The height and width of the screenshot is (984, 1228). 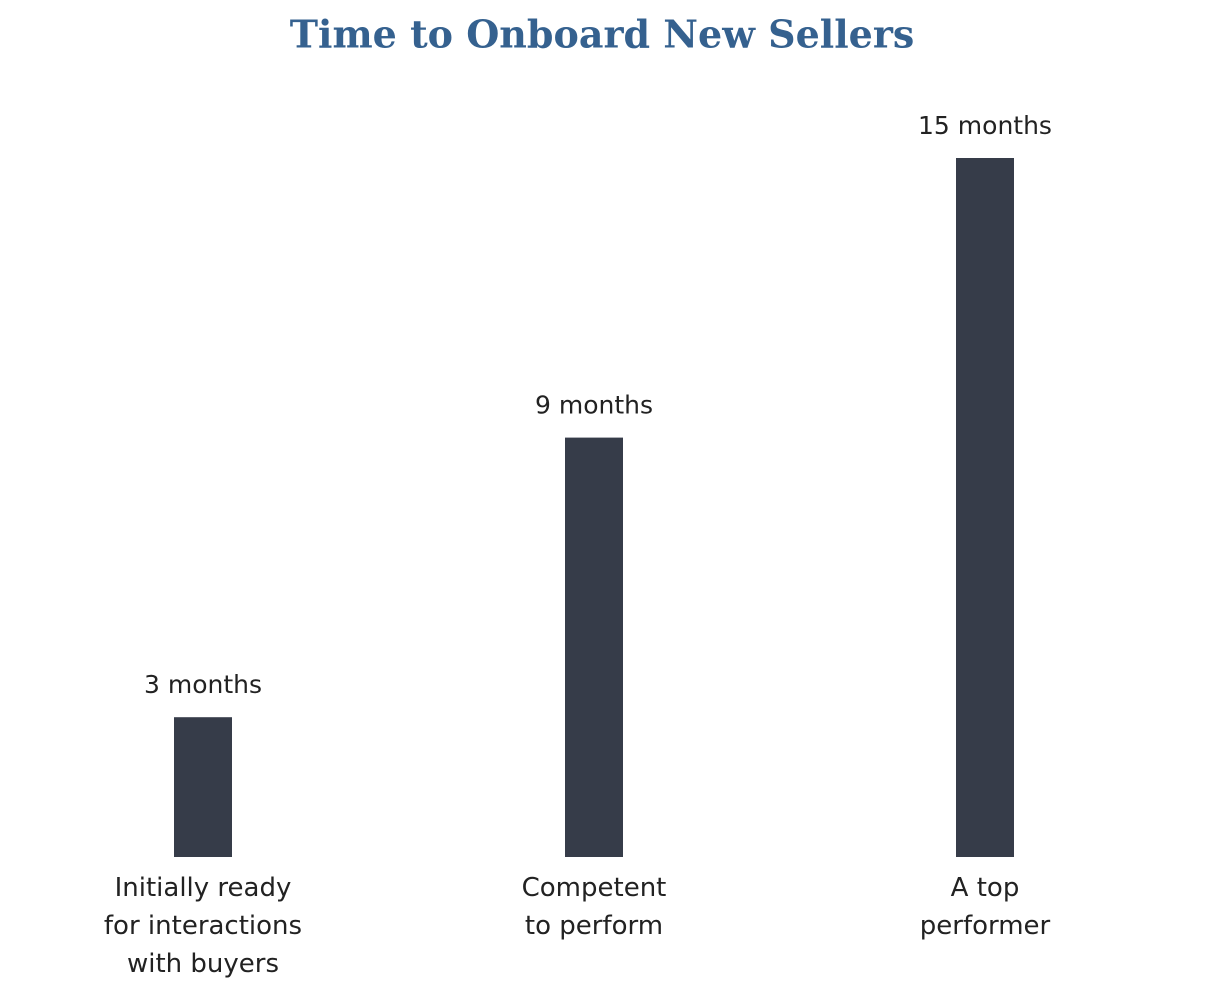 I want to click on chart-title: Time to Onboard New Sellers, so click(x=602, y=34).